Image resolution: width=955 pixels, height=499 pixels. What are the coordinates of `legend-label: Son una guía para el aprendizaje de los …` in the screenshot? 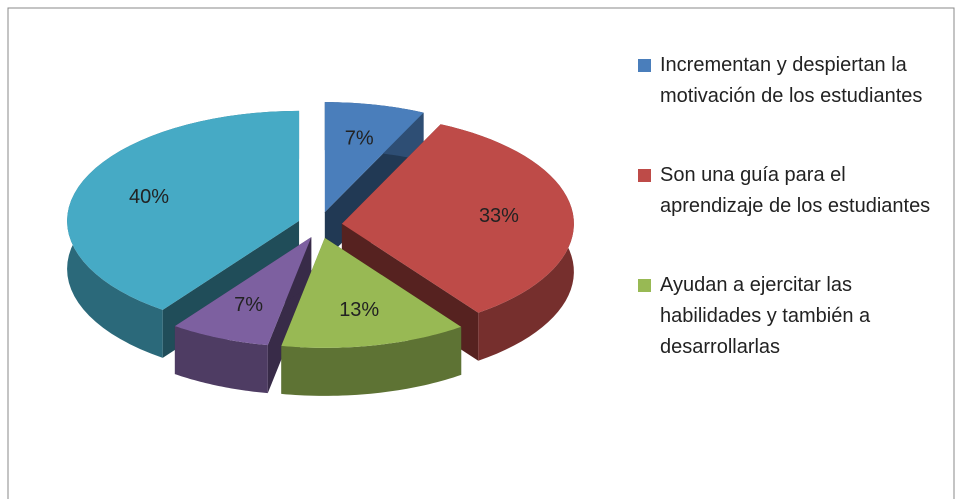 It's located at (795, 190).